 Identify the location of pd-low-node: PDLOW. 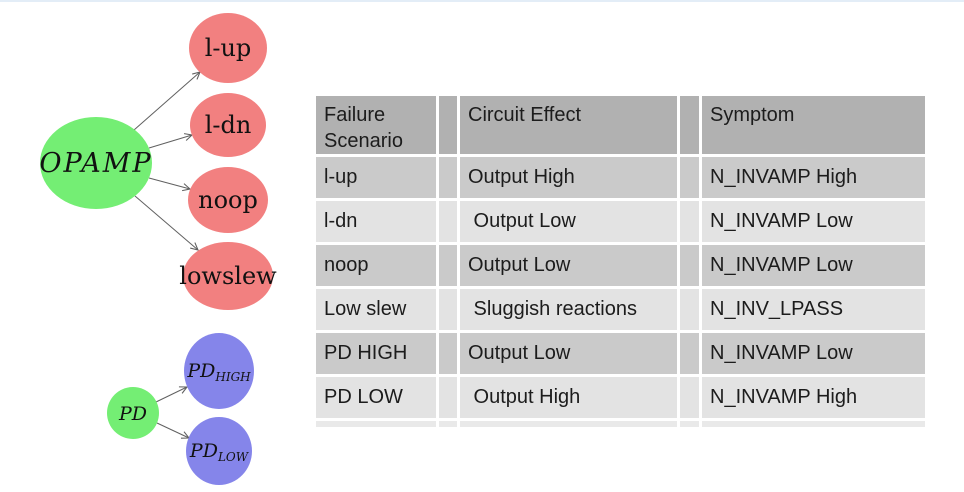
(219, 451).